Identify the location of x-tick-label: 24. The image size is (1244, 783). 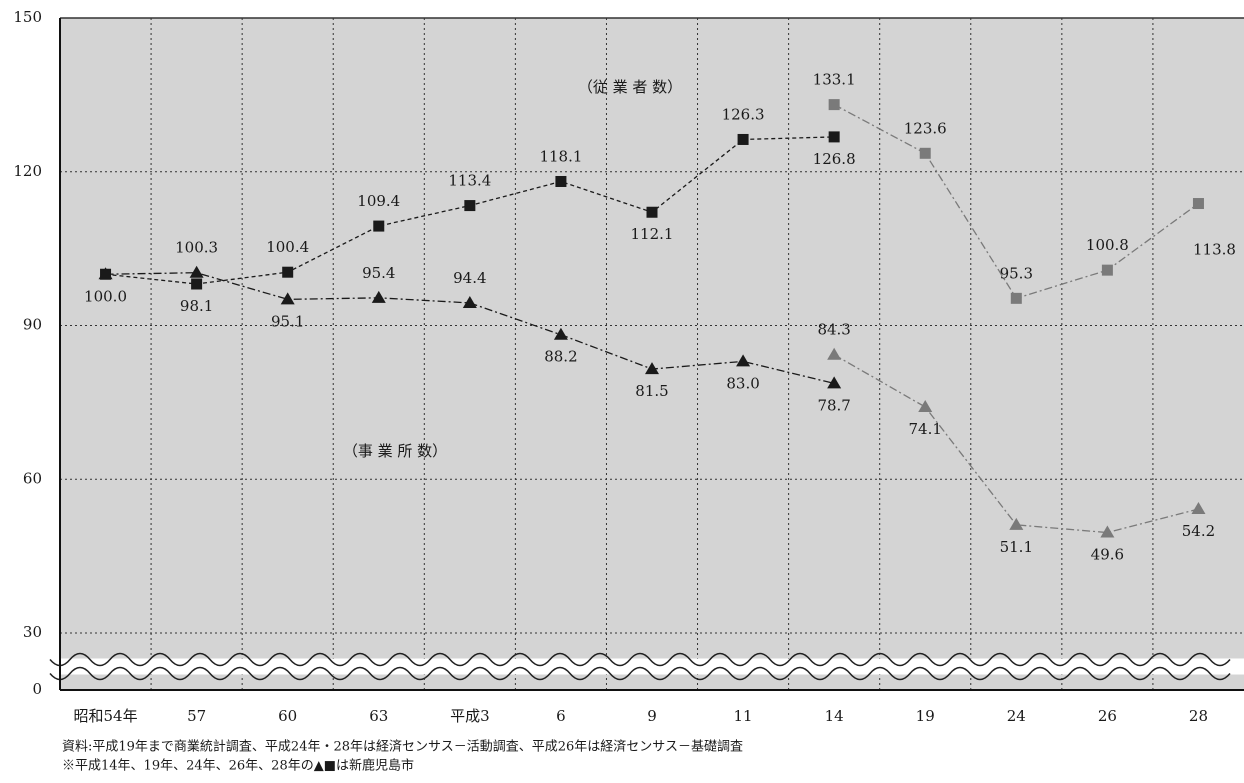
(1016, 716).